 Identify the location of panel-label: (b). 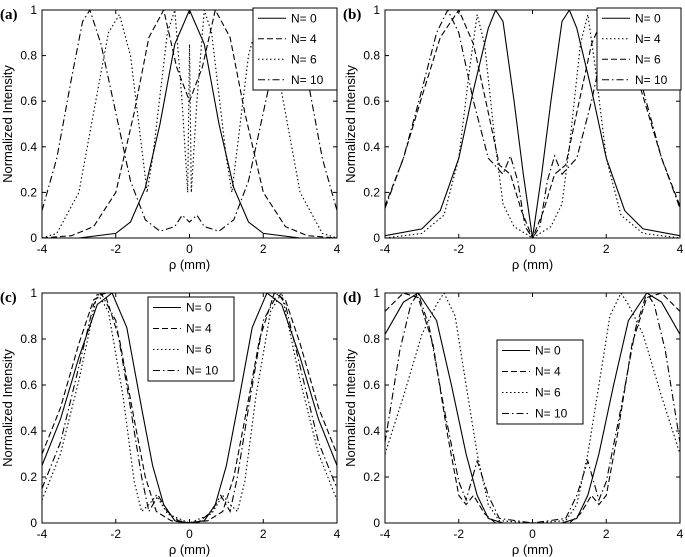
(352, 15).